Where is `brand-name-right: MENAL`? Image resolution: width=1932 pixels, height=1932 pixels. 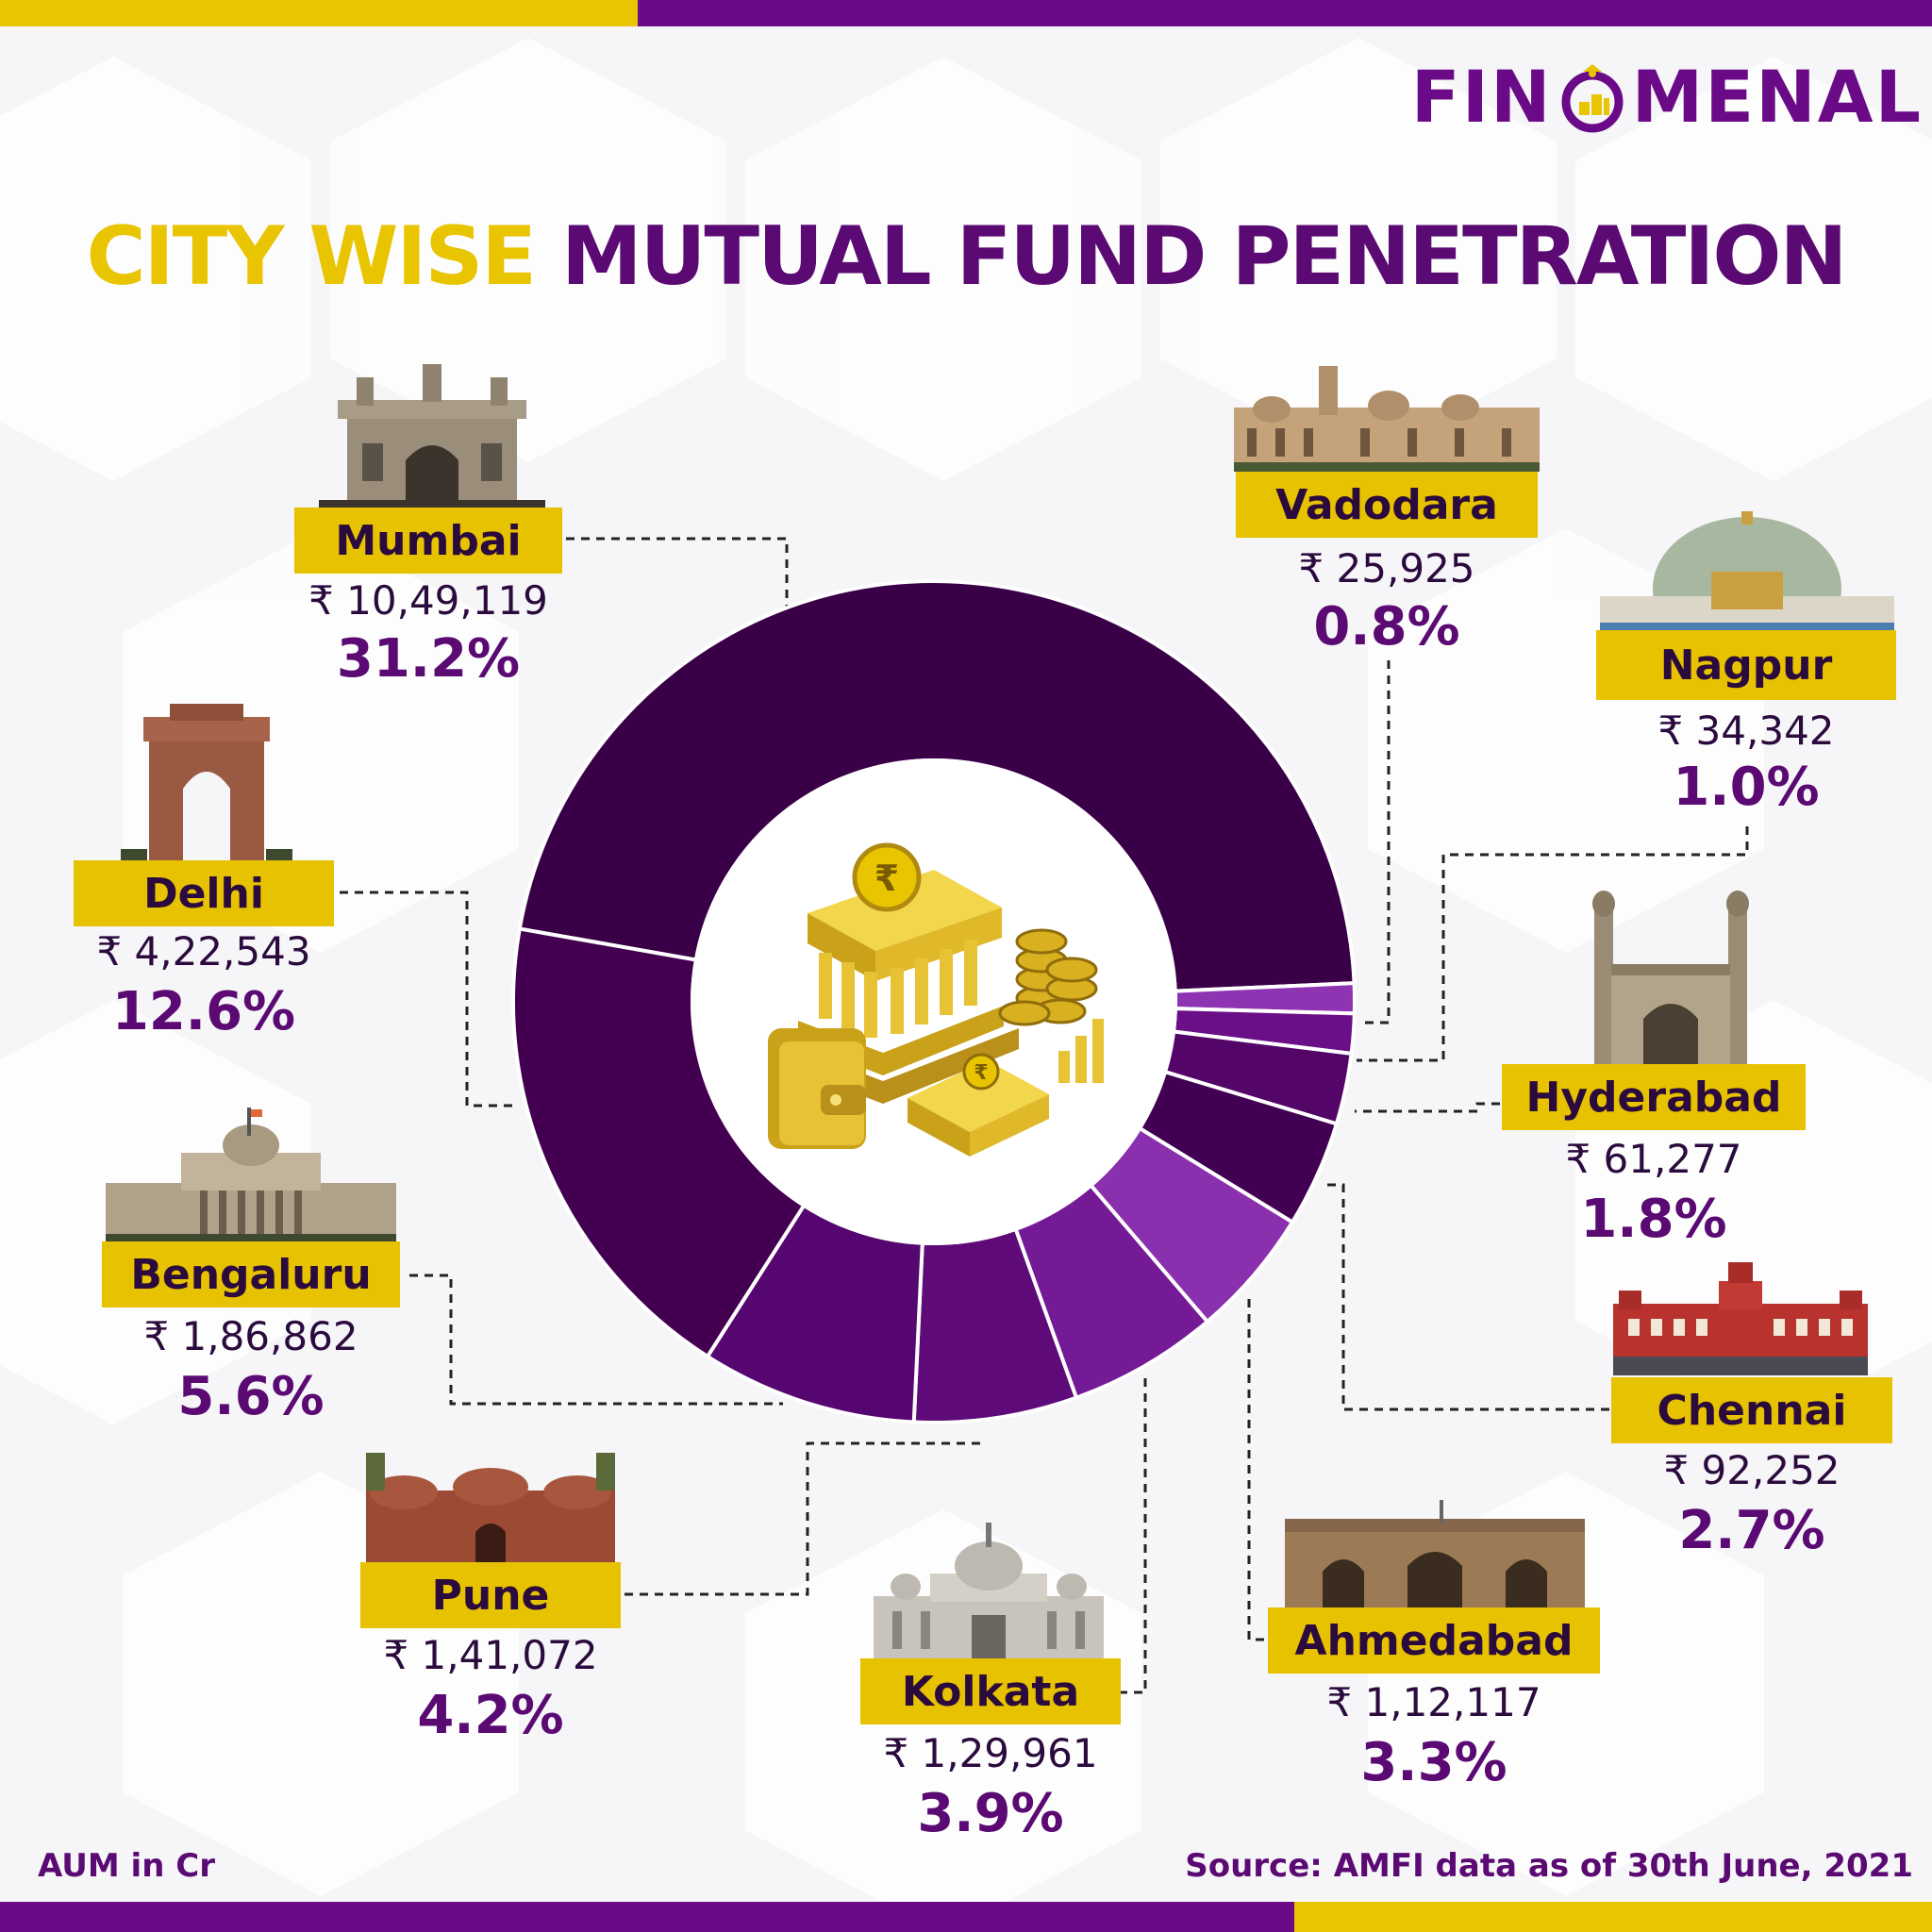
brand-name-right: MENAL is located at coordinates (1777, 96).